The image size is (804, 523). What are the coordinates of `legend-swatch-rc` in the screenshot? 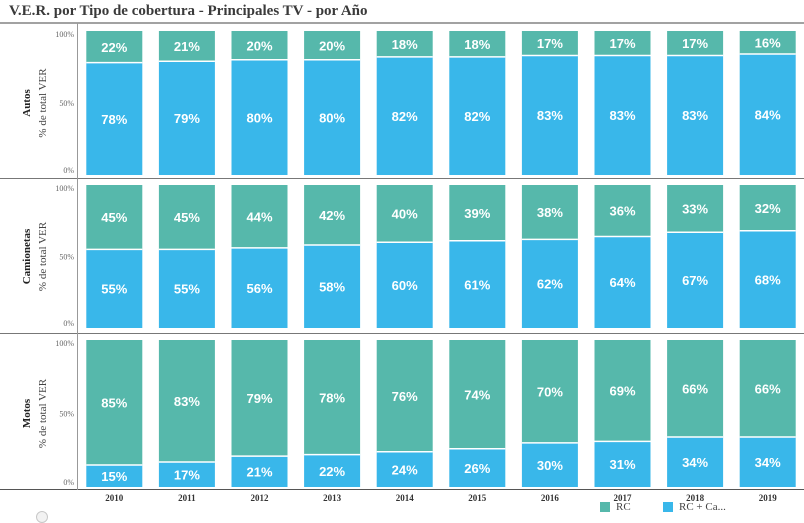 It's located at (605, 507).